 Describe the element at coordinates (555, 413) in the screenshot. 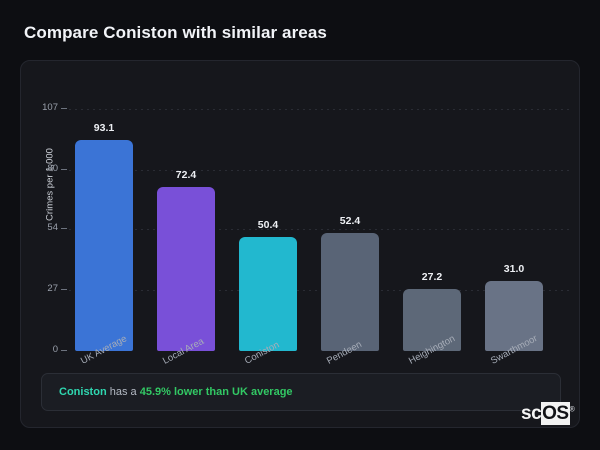

I see `watermark-highlight: OS` at that location.